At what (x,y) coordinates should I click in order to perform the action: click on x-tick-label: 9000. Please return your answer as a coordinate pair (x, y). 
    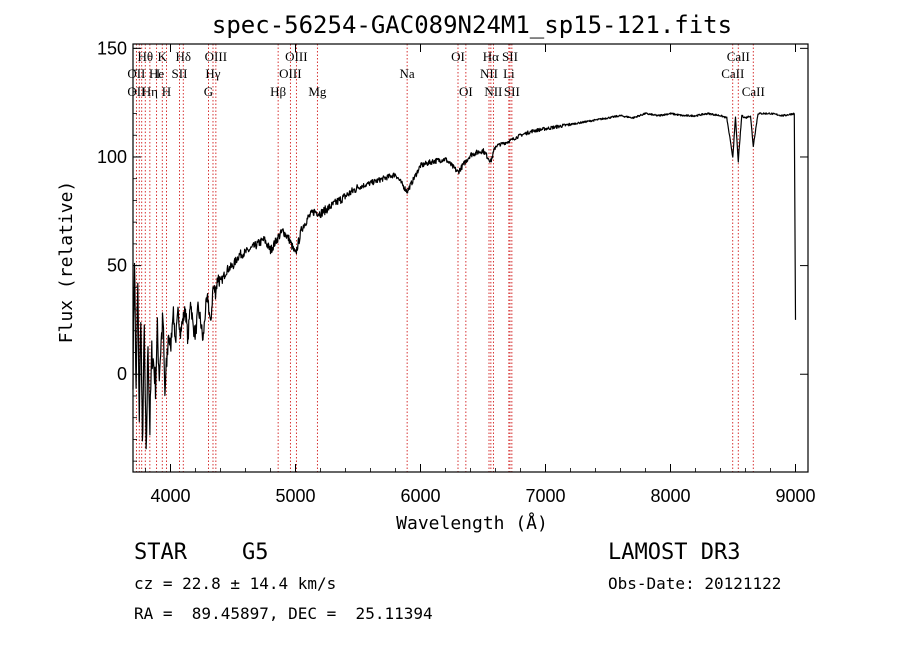
    Looking at the image, I should click on (795, 496).